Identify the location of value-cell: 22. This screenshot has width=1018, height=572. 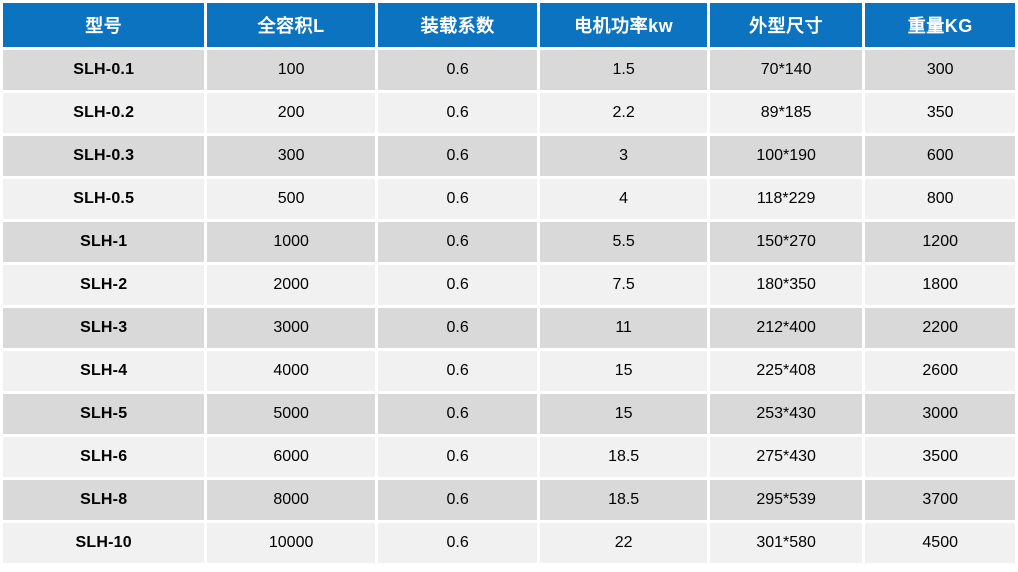
(623, 543).